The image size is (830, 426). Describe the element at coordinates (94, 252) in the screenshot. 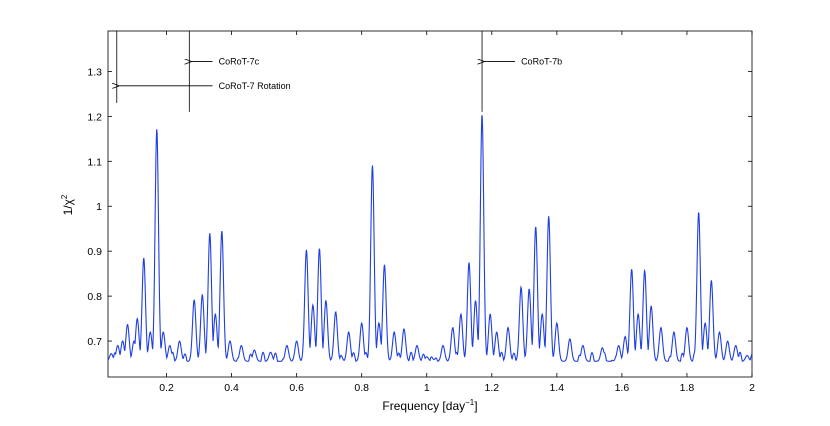

I see `y-tick-label: 0.9` at that location.